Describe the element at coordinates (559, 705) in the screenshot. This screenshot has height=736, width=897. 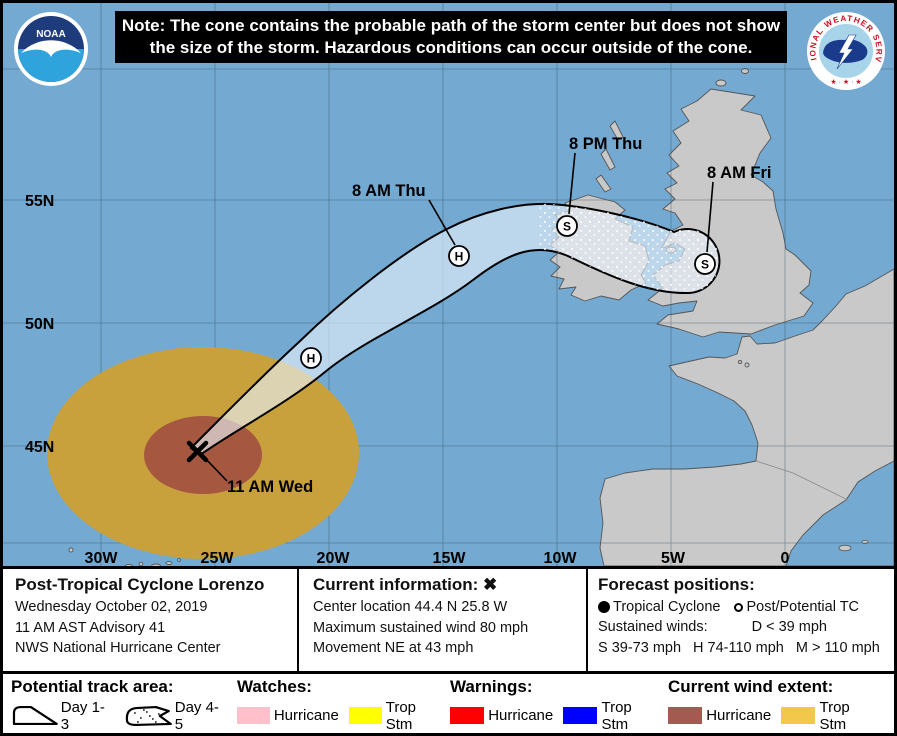
I see `legend-warnings: Warnings: Hurricane Trop Stm` at that location.